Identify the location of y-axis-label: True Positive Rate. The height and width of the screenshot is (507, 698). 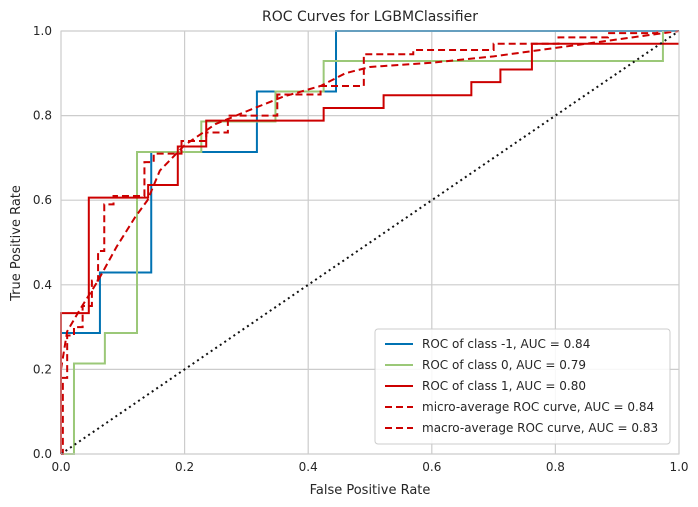
(16, 243).